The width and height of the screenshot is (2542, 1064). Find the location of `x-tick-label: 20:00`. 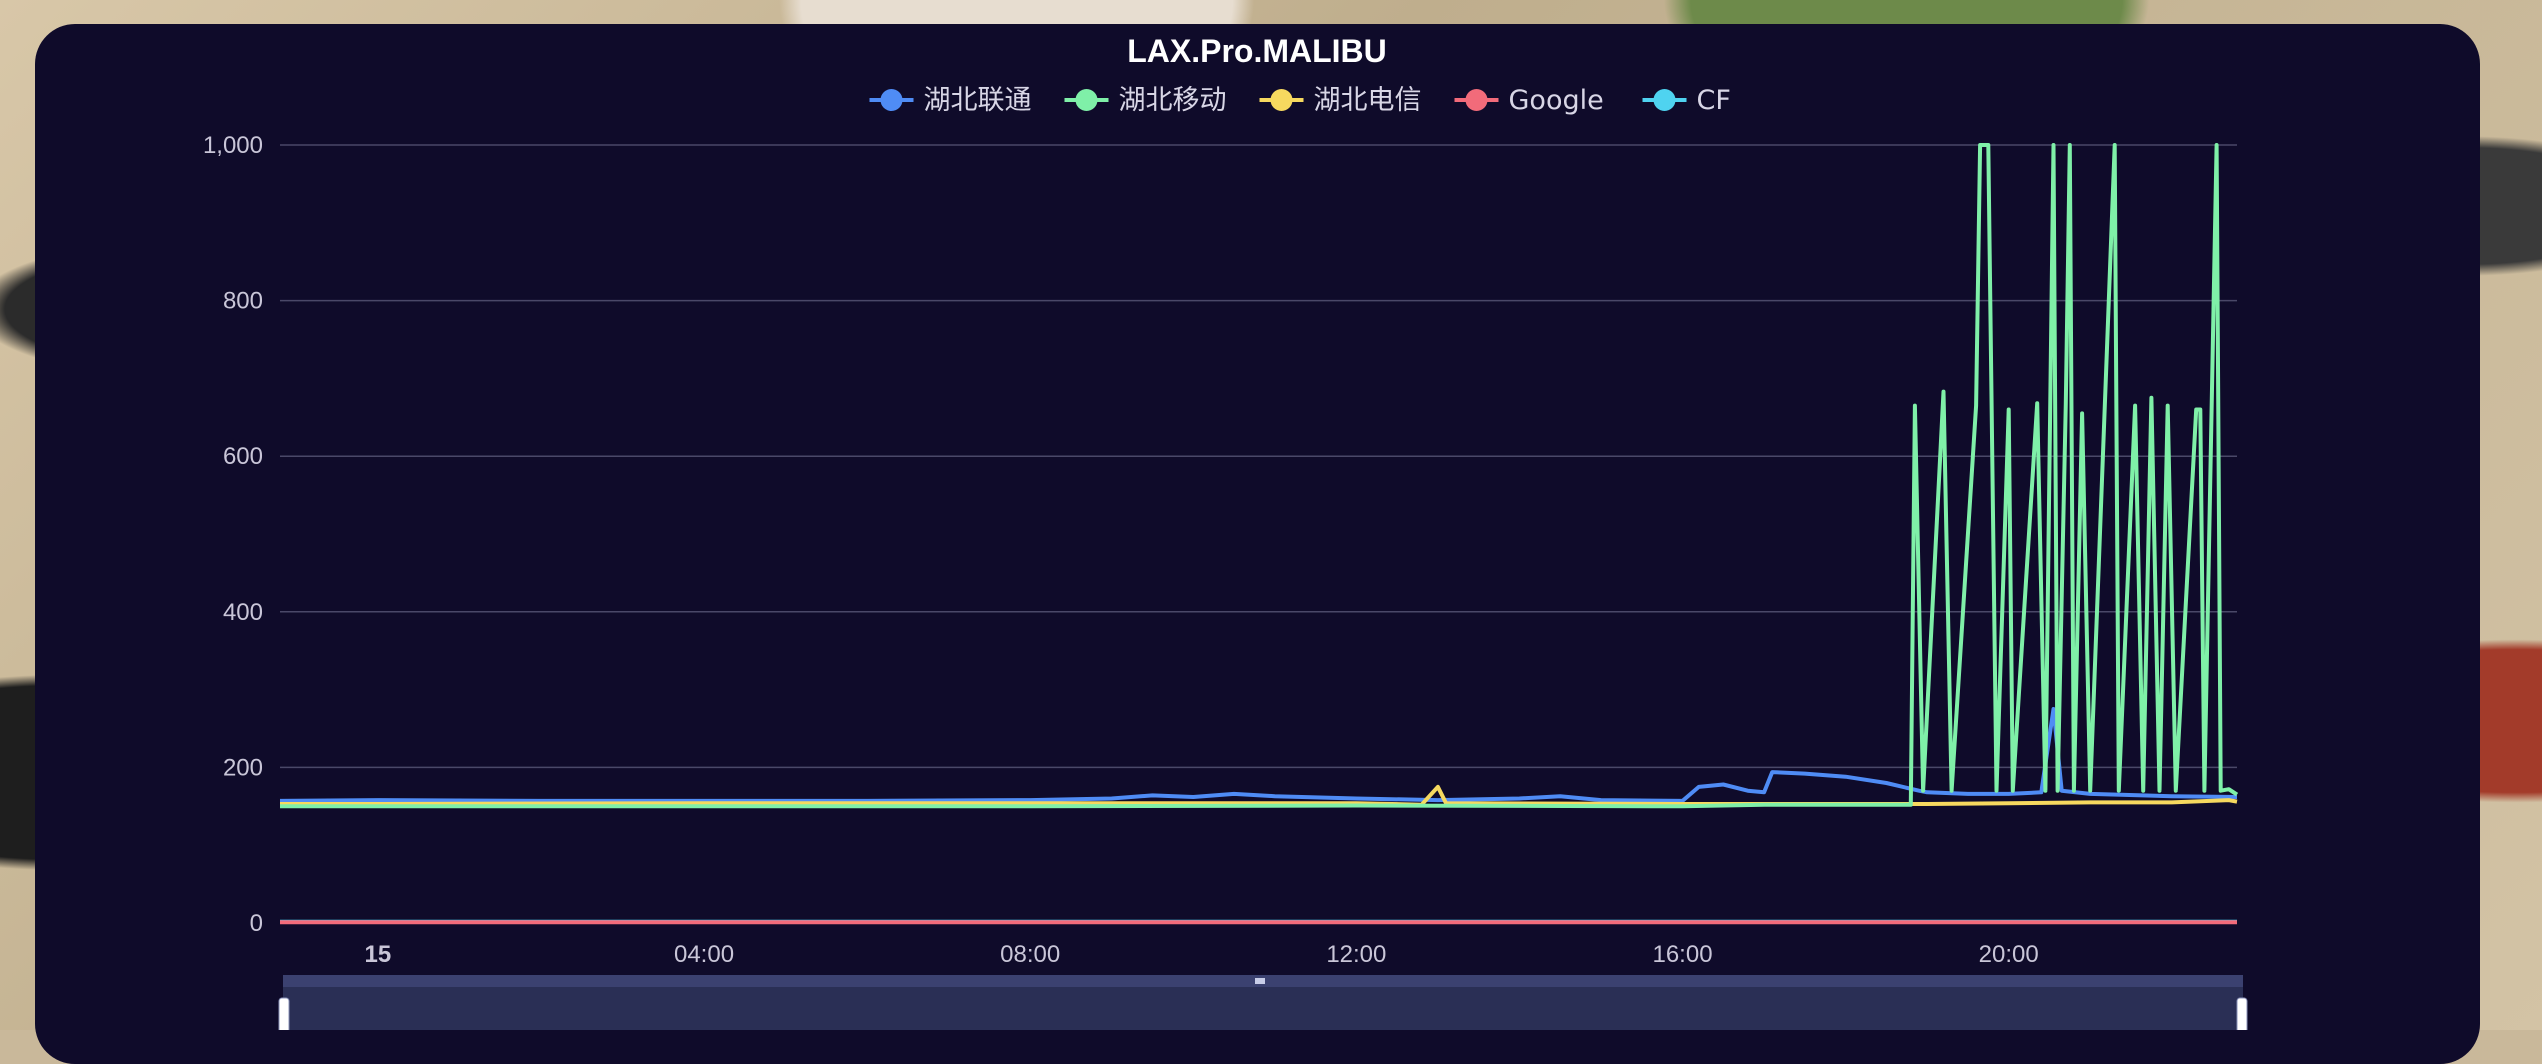

x-tick-label: 20:00 is located at coordinates (2009, 954).